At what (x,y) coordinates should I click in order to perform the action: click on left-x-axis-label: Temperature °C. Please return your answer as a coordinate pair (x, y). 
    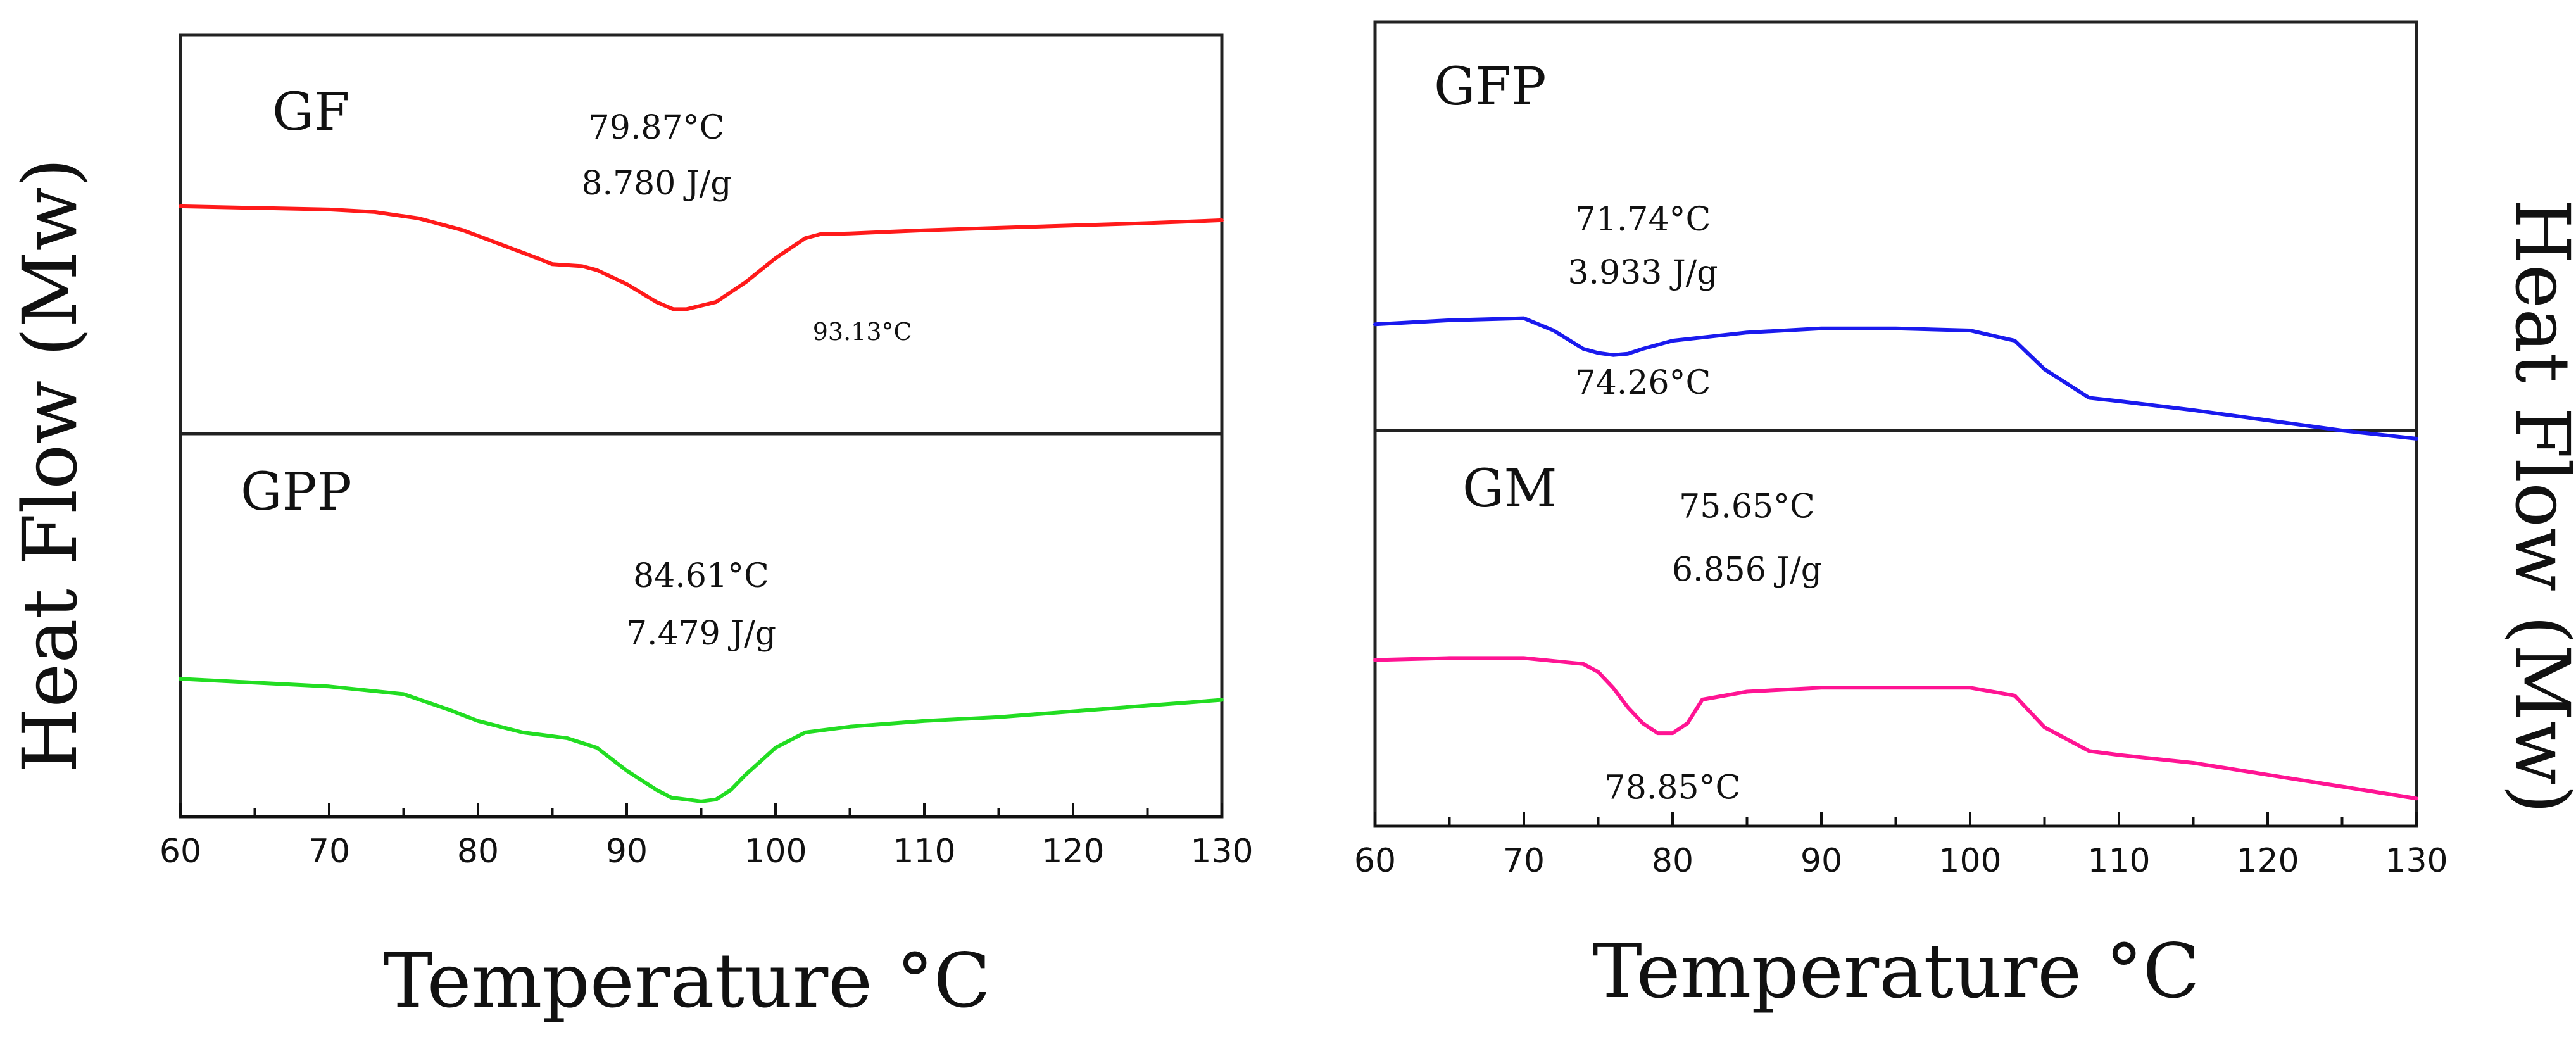
    Looking at the image, I should click on (687, 980).